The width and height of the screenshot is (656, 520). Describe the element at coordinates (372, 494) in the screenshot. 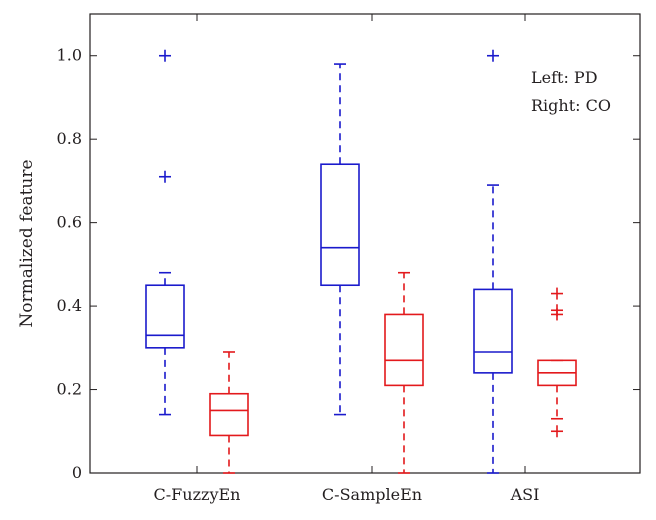

I see `x-category-label: C-SampleEn` at that location.